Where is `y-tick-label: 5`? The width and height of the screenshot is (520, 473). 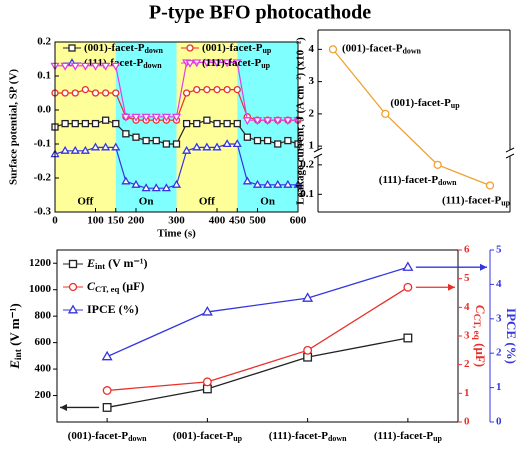
y-tick-label: 5 is located at coordinates (467, 278).